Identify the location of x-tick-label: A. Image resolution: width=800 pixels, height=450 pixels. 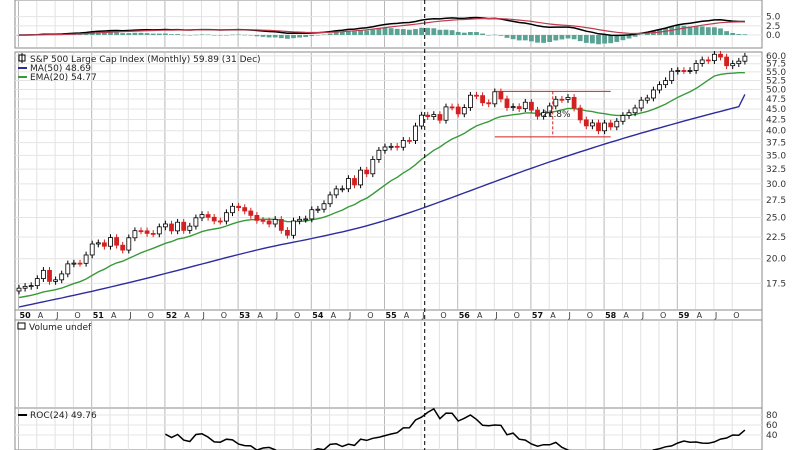
(480, 315).